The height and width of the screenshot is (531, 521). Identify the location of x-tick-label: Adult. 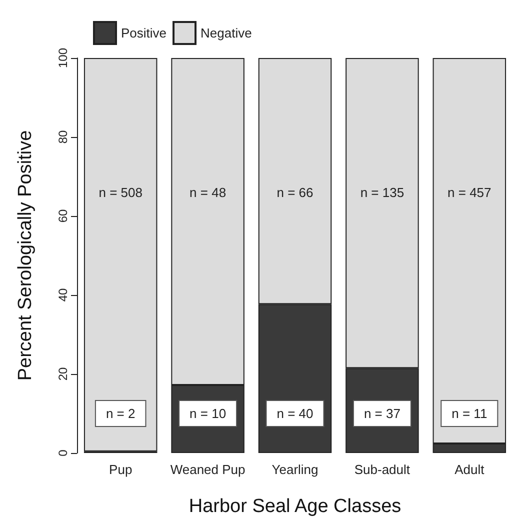
(469, 469).